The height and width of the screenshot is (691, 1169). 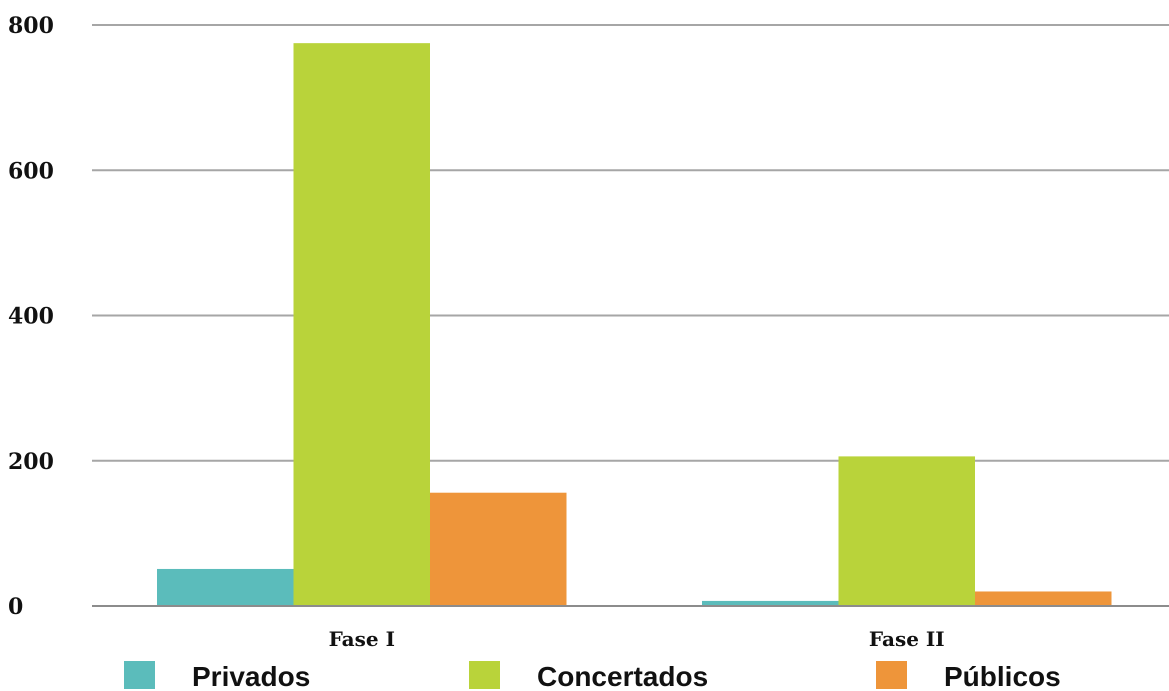 What do you see at coordinates (31, 462) in the screenshot?
I see `y-tick-label: 200` at bounding box center [31, 462].